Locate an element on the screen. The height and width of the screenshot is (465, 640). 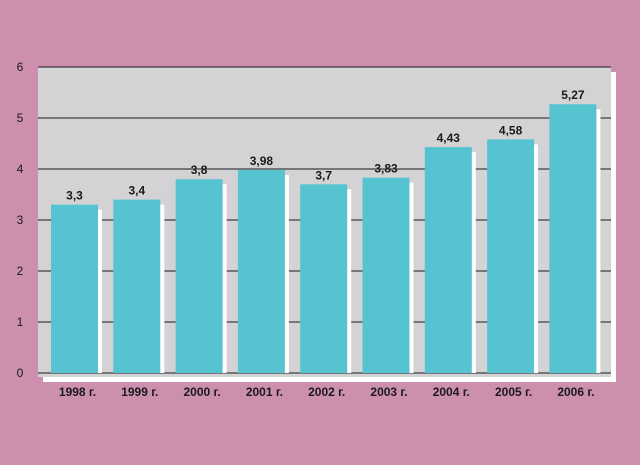
value-label: 4,58 is located at coordinates (511, 130).